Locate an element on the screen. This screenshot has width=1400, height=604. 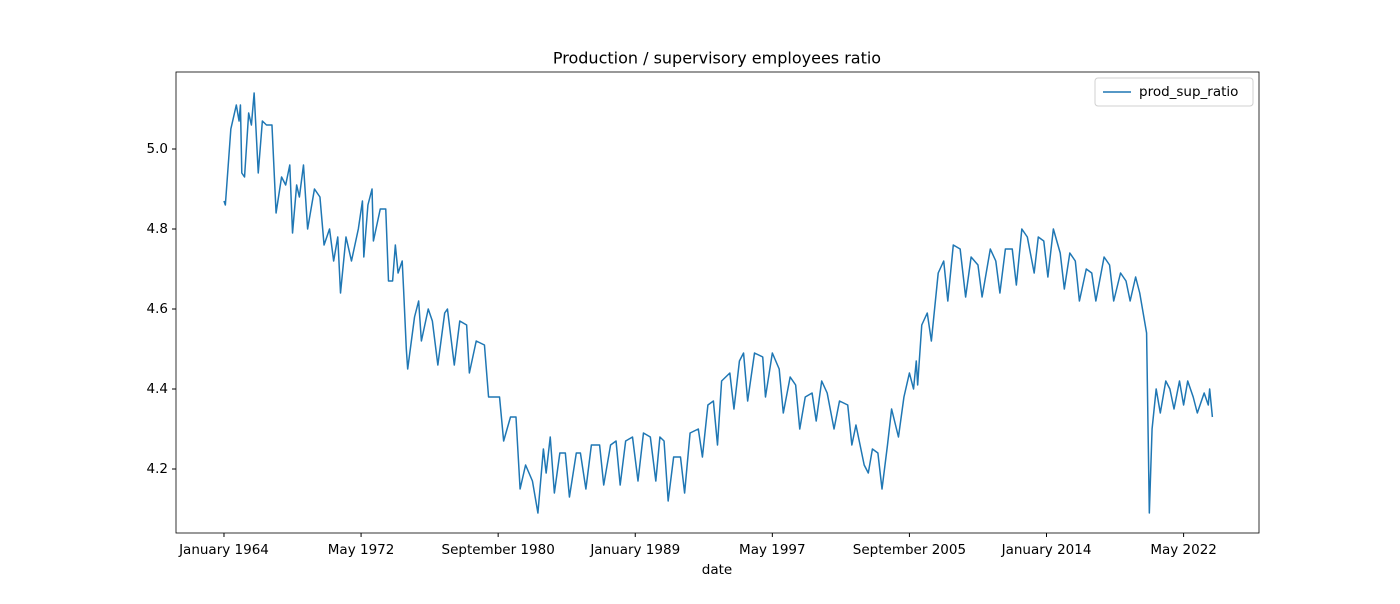
x-tick-label: May 1972 is located at coordinates (361, 550).